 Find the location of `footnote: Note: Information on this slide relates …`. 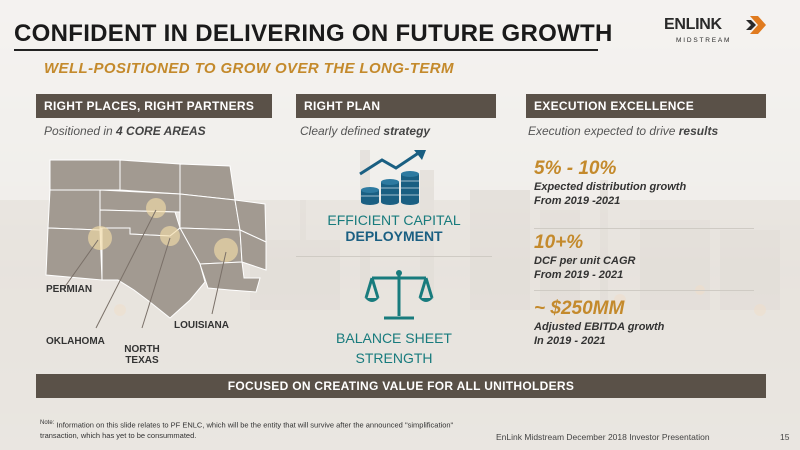

footnote: Note: Information on this slide relates … is located at coordinates (247, 430).